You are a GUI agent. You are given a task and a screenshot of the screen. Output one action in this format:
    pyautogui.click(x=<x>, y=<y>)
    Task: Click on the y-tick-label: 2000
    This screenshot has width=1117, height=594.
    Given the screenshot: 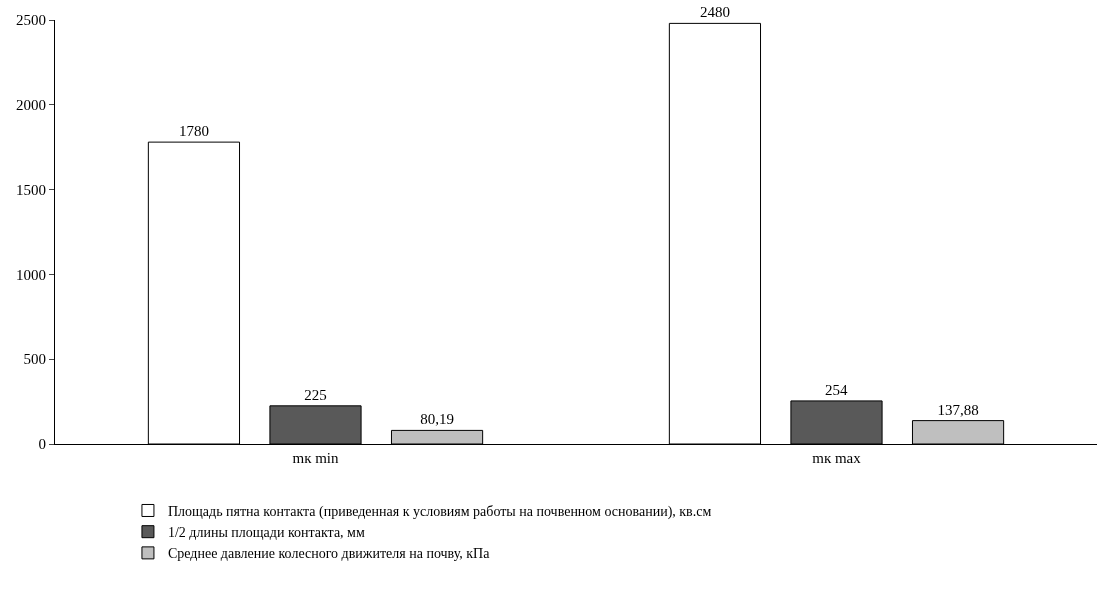 What is the action you would take?
    pyautogui.click(x=31, y=105)
    